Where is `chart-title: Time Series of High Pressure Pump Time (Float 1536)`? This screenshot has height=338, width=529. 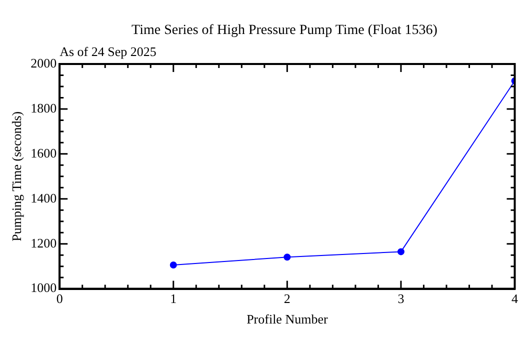
chart-title: Time Series of High Pressure Pump Time (Float 1536) is located at coordinates (285, 30).